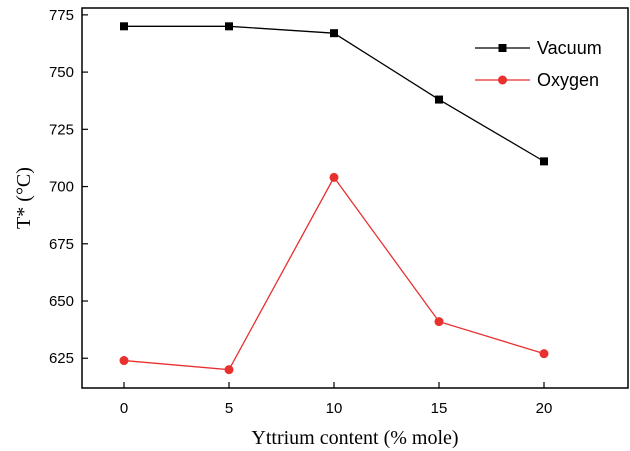  Describe the element at coordinates (544, 408) in the screenshot. I see `x-tick-label: 20` at that location.